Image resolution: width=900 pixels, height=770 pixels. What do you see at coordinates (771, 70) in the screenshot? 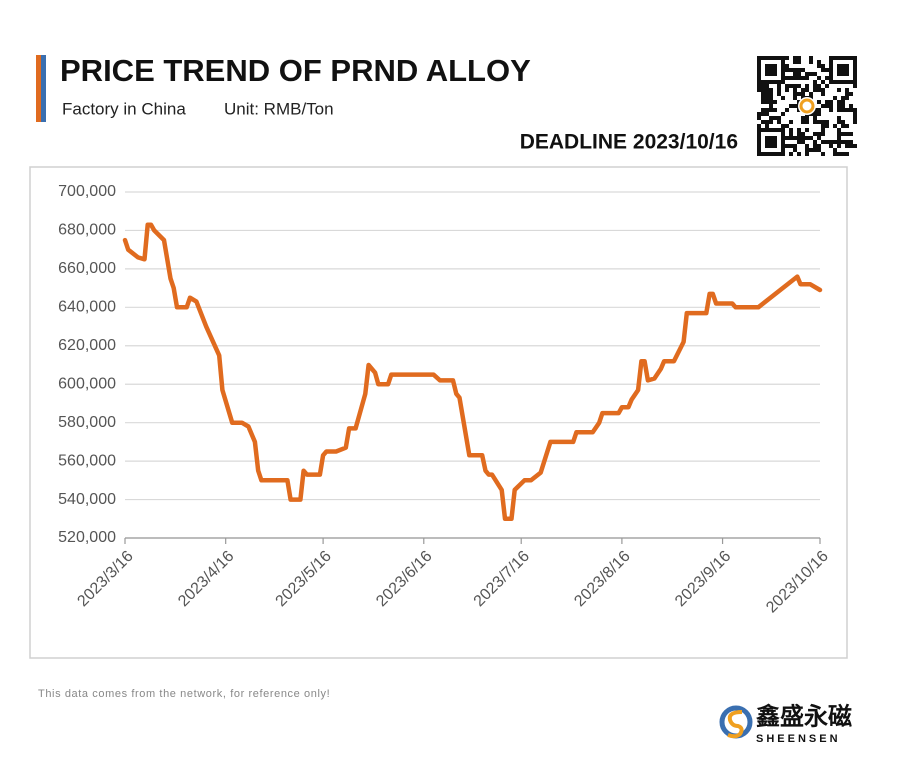
I see `qr-finder` at bounding box center [771, 70].